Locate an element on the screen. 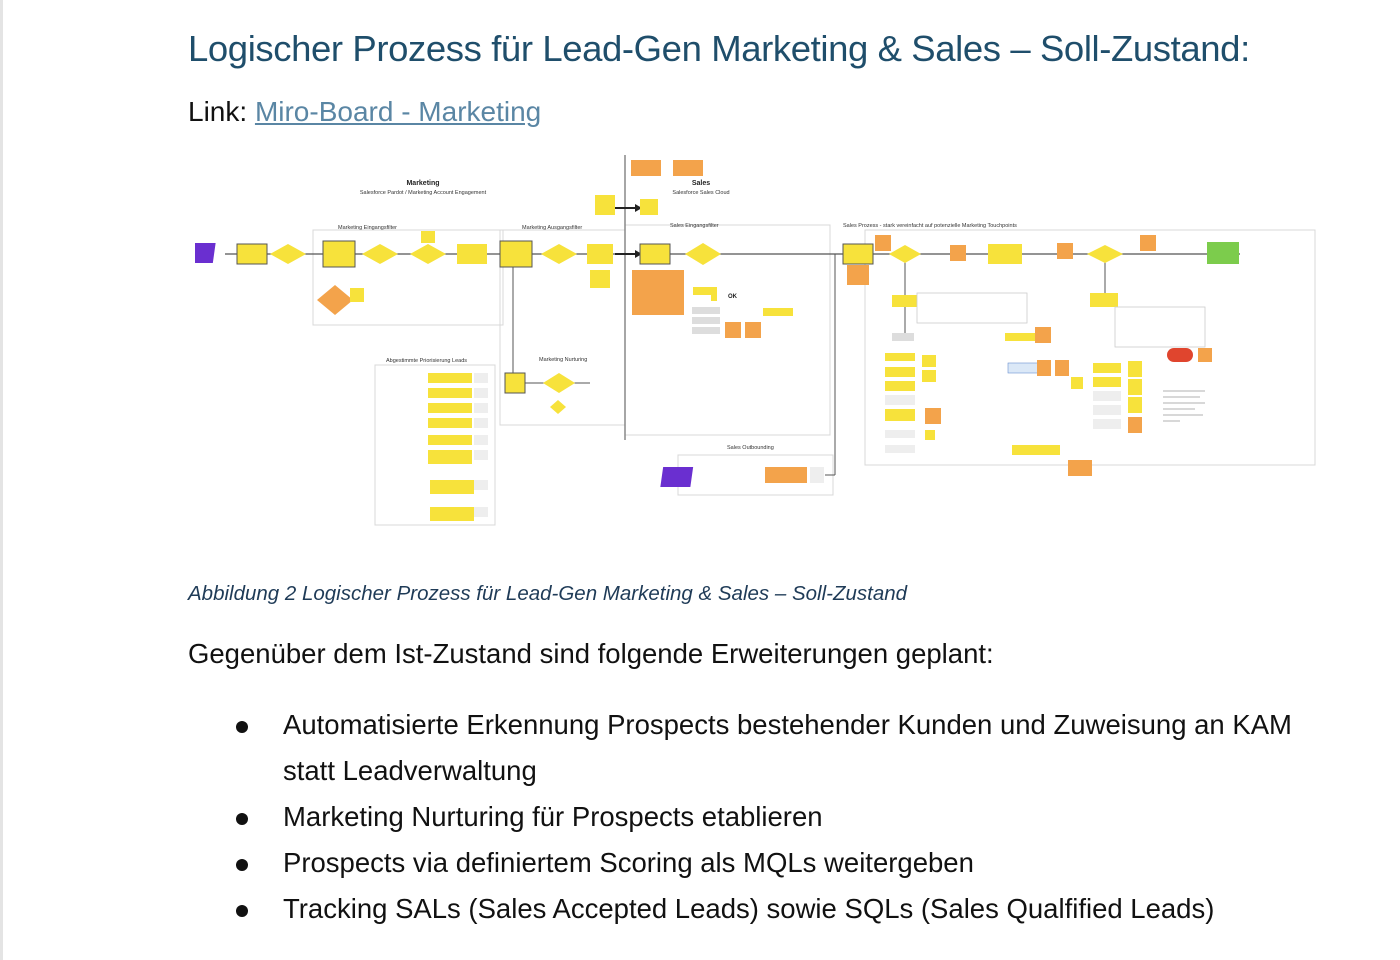 This screenshot has width=1400, height=960. sales-eingangsfilter-label: Sales Eingangsfilter is located at coordinates (694, 226).